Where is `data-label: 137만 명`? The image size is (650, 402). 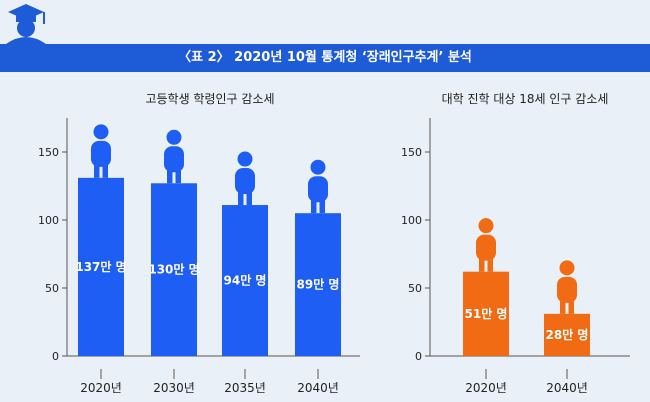
data-label: 137만 명 is located at coordinates (100, 266).